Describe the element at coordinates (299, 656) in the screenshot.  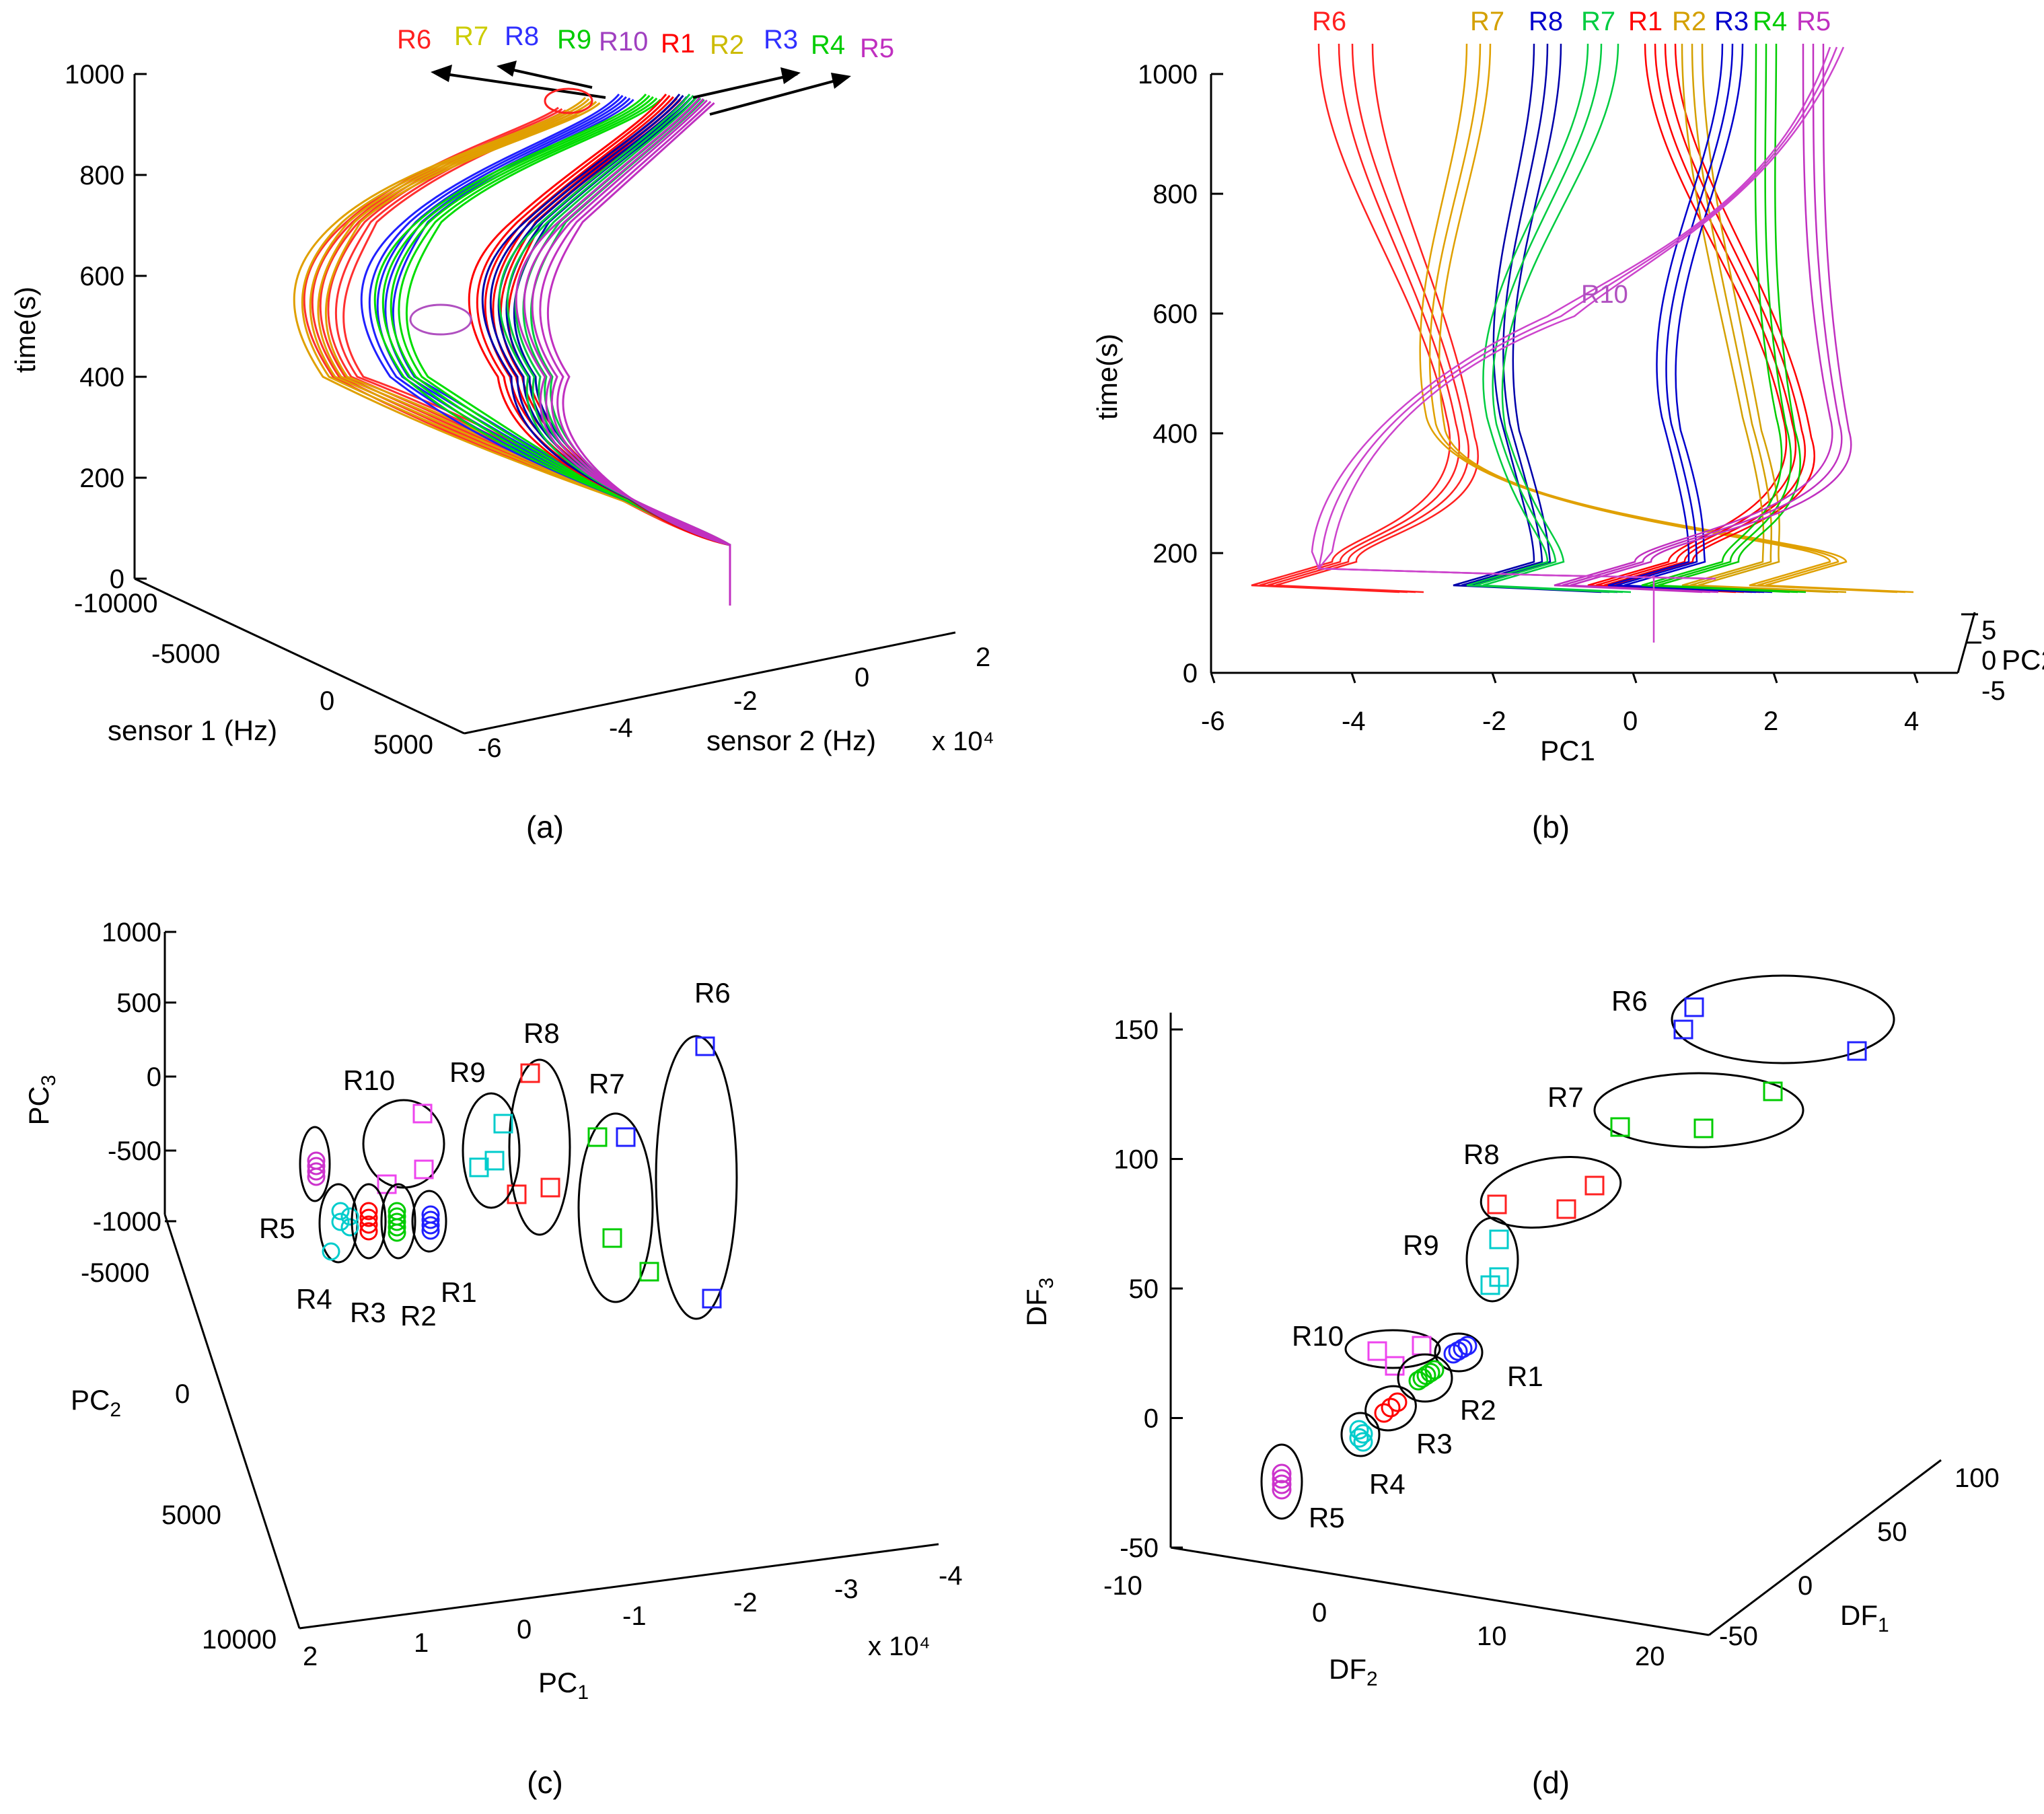
I see `a-x-axis` at that location.